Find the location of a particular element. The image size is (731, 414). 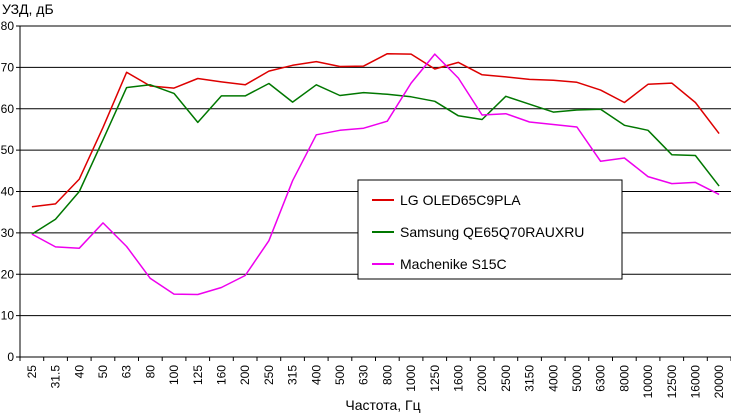

y-tick-label: 40 is located at coordinates (8, 192).